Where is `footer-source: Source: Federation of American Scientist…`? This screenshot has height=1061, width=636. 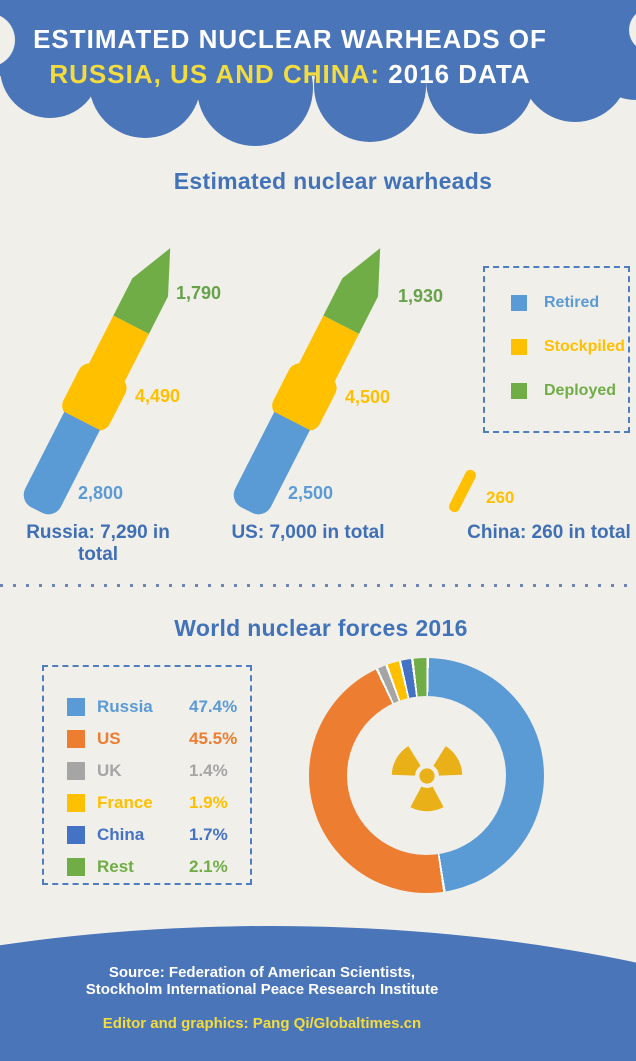 footer-source: Source: Federation of American Scientist… is located at coordinates (262, 981).